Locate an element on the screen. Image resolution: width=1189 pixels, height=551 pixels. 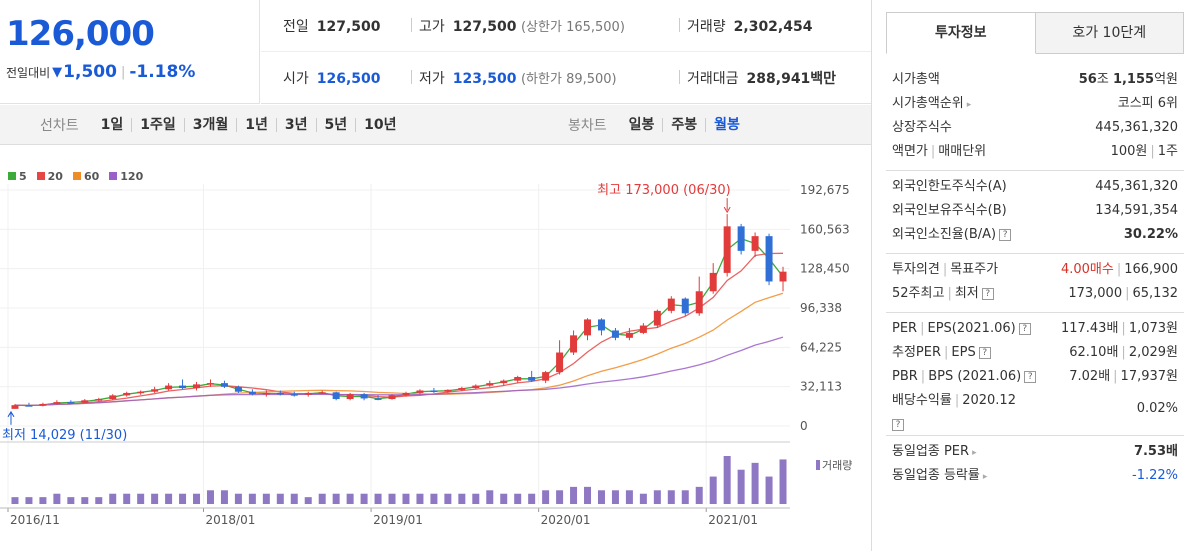
caret-right-icon: ▸ is located at coordinates (974, 453).